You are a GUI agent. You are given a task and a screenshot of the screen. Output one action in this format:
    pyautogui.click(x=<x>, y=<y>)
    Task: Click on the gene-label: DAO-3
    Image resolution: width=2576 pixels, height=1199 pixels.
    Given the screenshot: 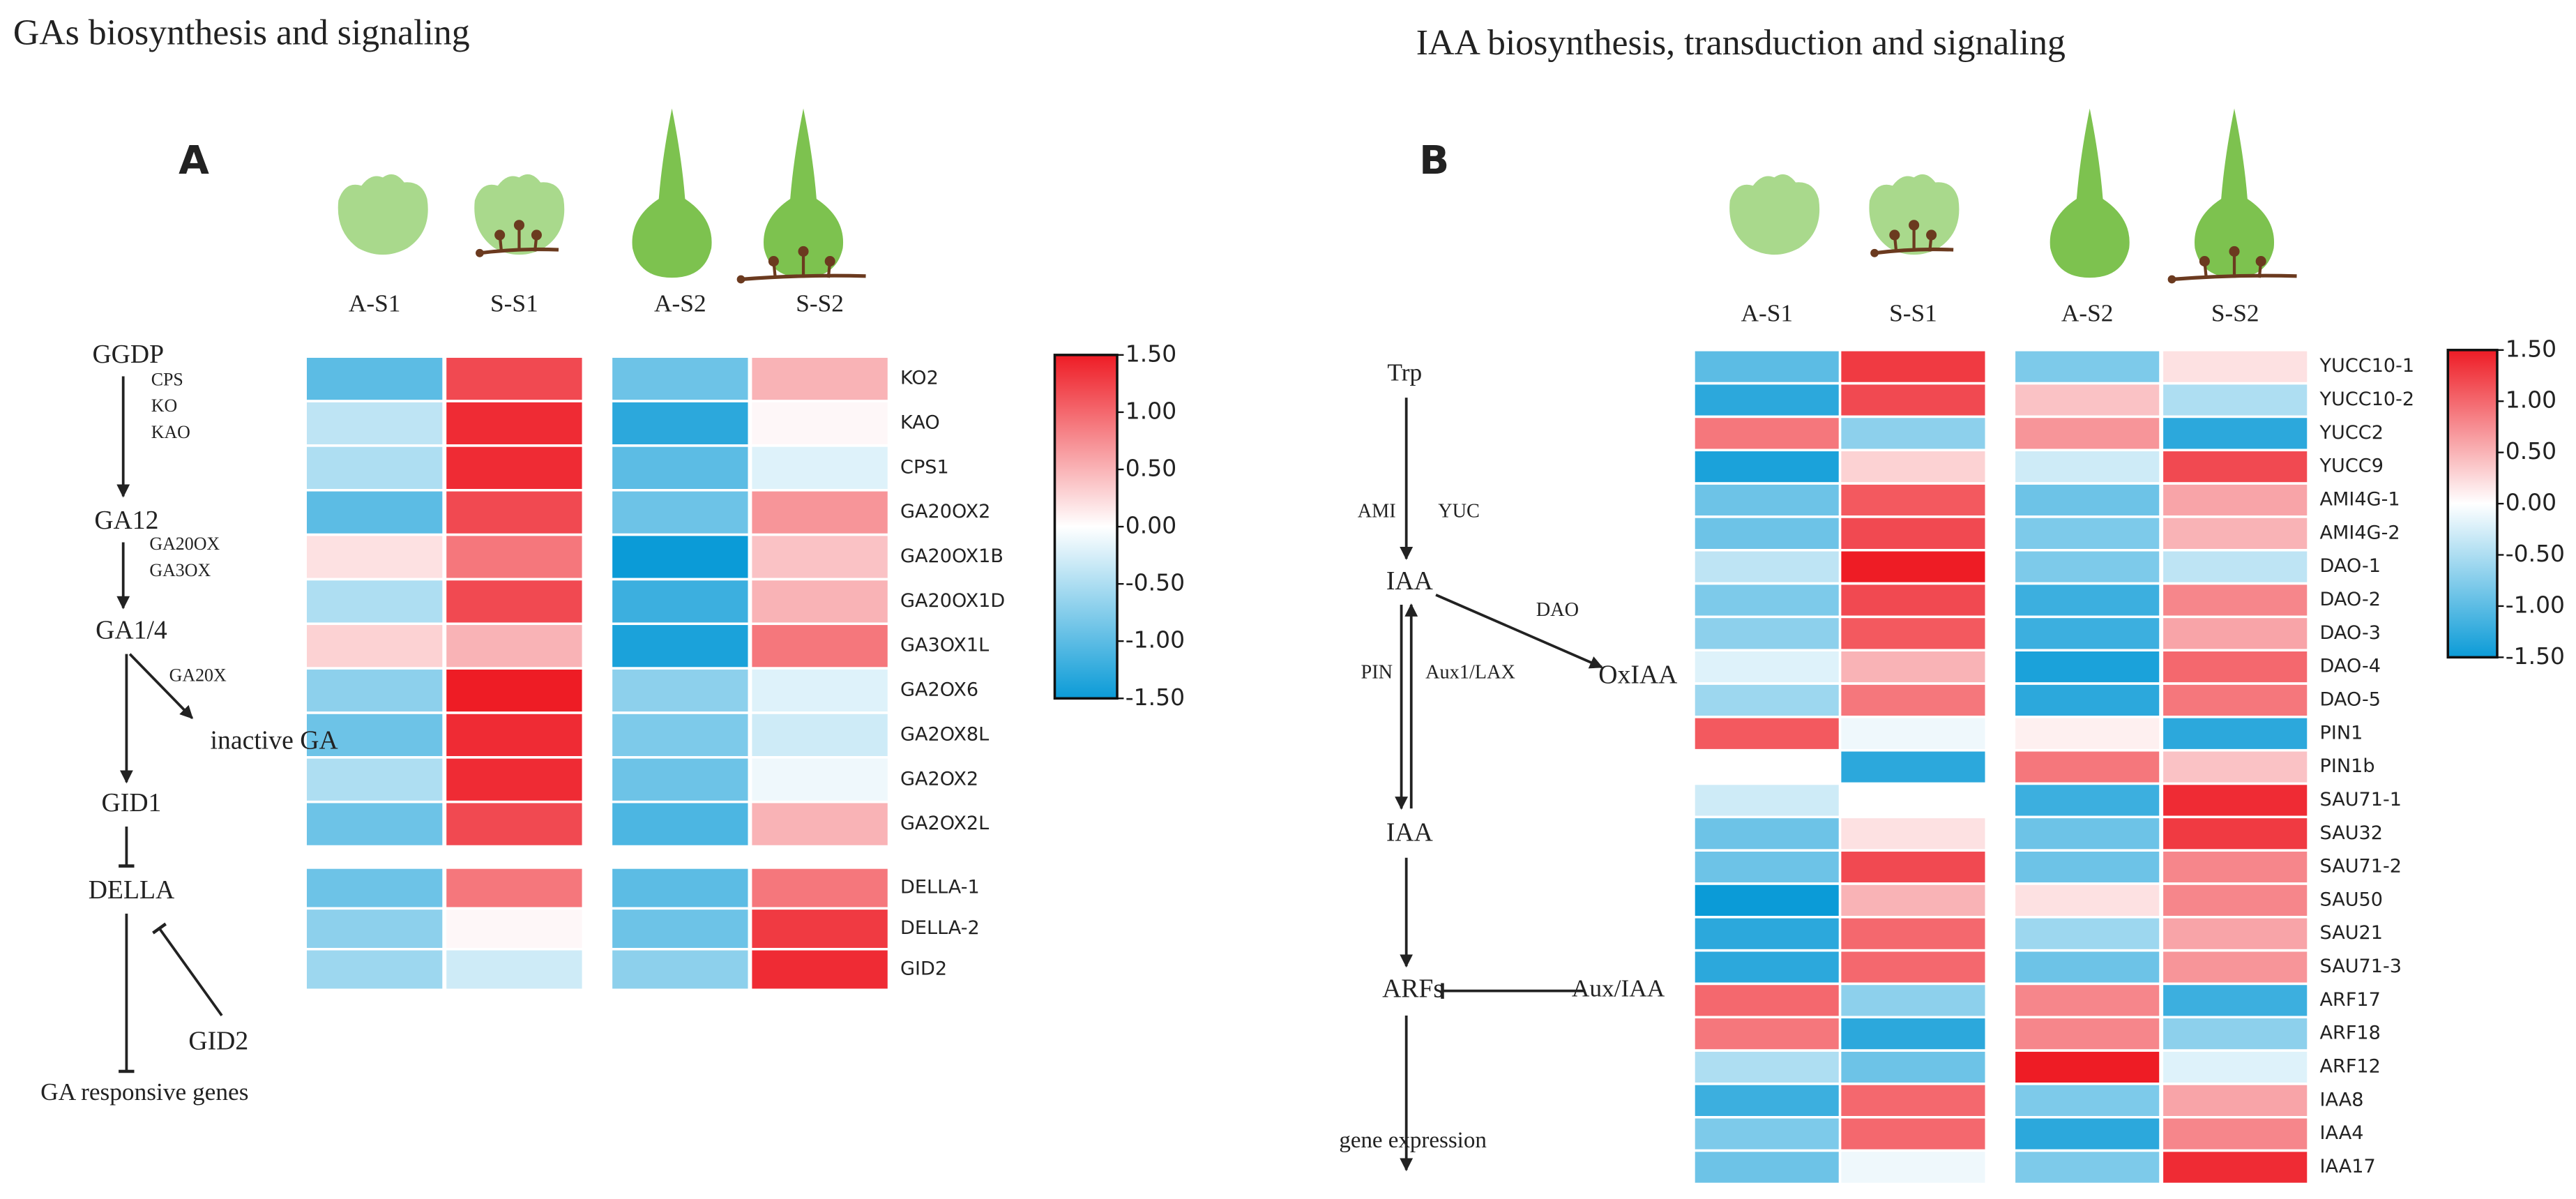 What is the action you would take?
    pyautogui.click(x=2350, y=633)
    